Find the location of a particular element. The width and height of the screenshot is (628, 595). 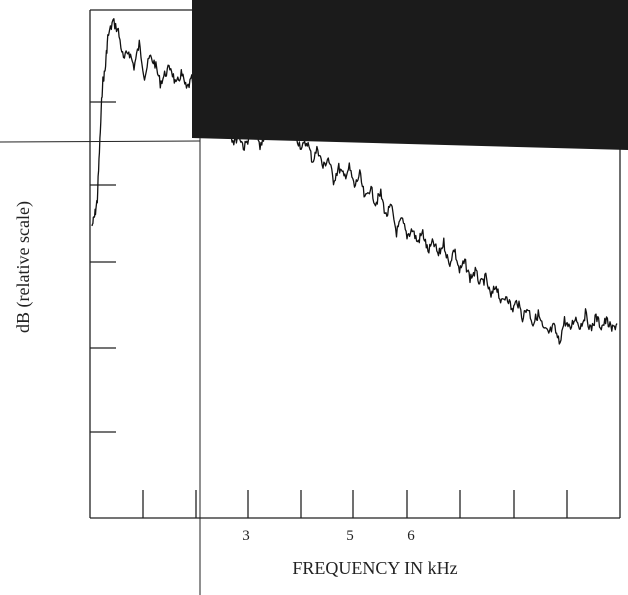

x-axis-title: FREQUENCY IN kHz is located at coordinates (374, 568).